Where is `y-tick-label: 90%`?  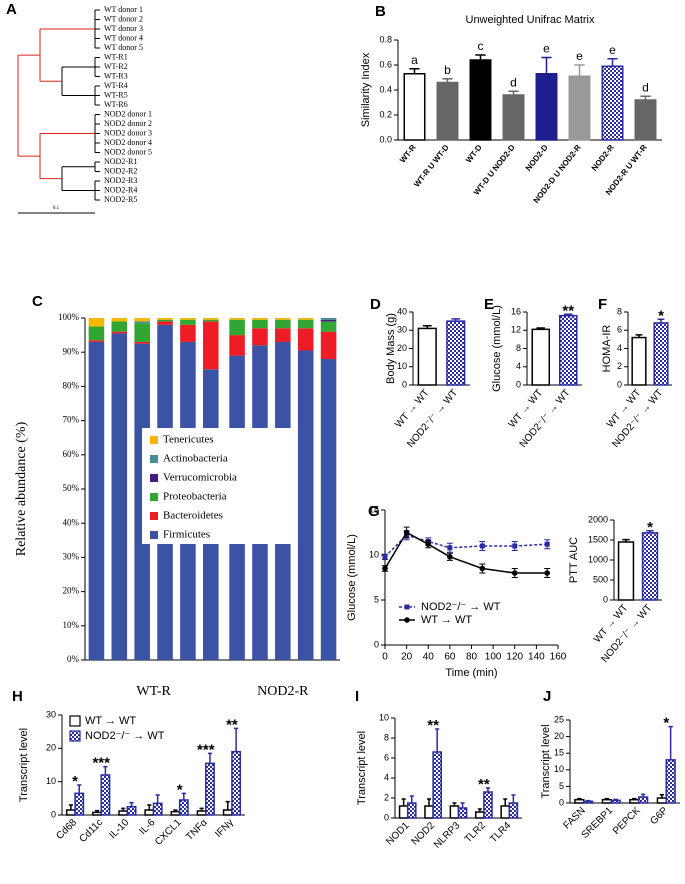 y-tick-label: 90% is located at coordinates (71, 351).